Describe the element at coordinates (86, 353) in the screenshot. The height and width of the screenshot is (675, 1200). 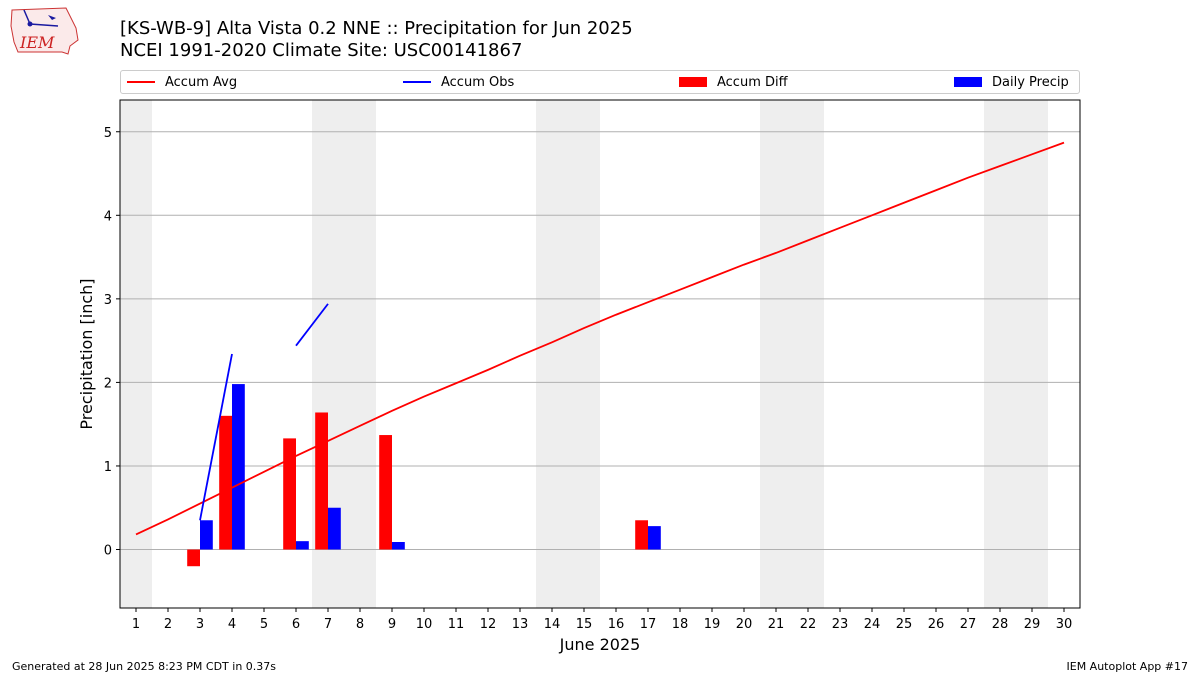
I see `y-axis-label: Precipitation [inch]` at that location.